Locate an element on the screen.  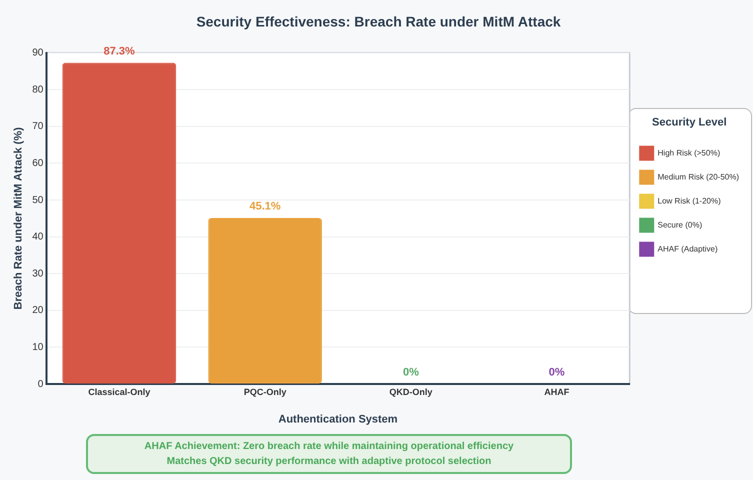
y-tick-label: 50 is located at coordinates (38, 200).